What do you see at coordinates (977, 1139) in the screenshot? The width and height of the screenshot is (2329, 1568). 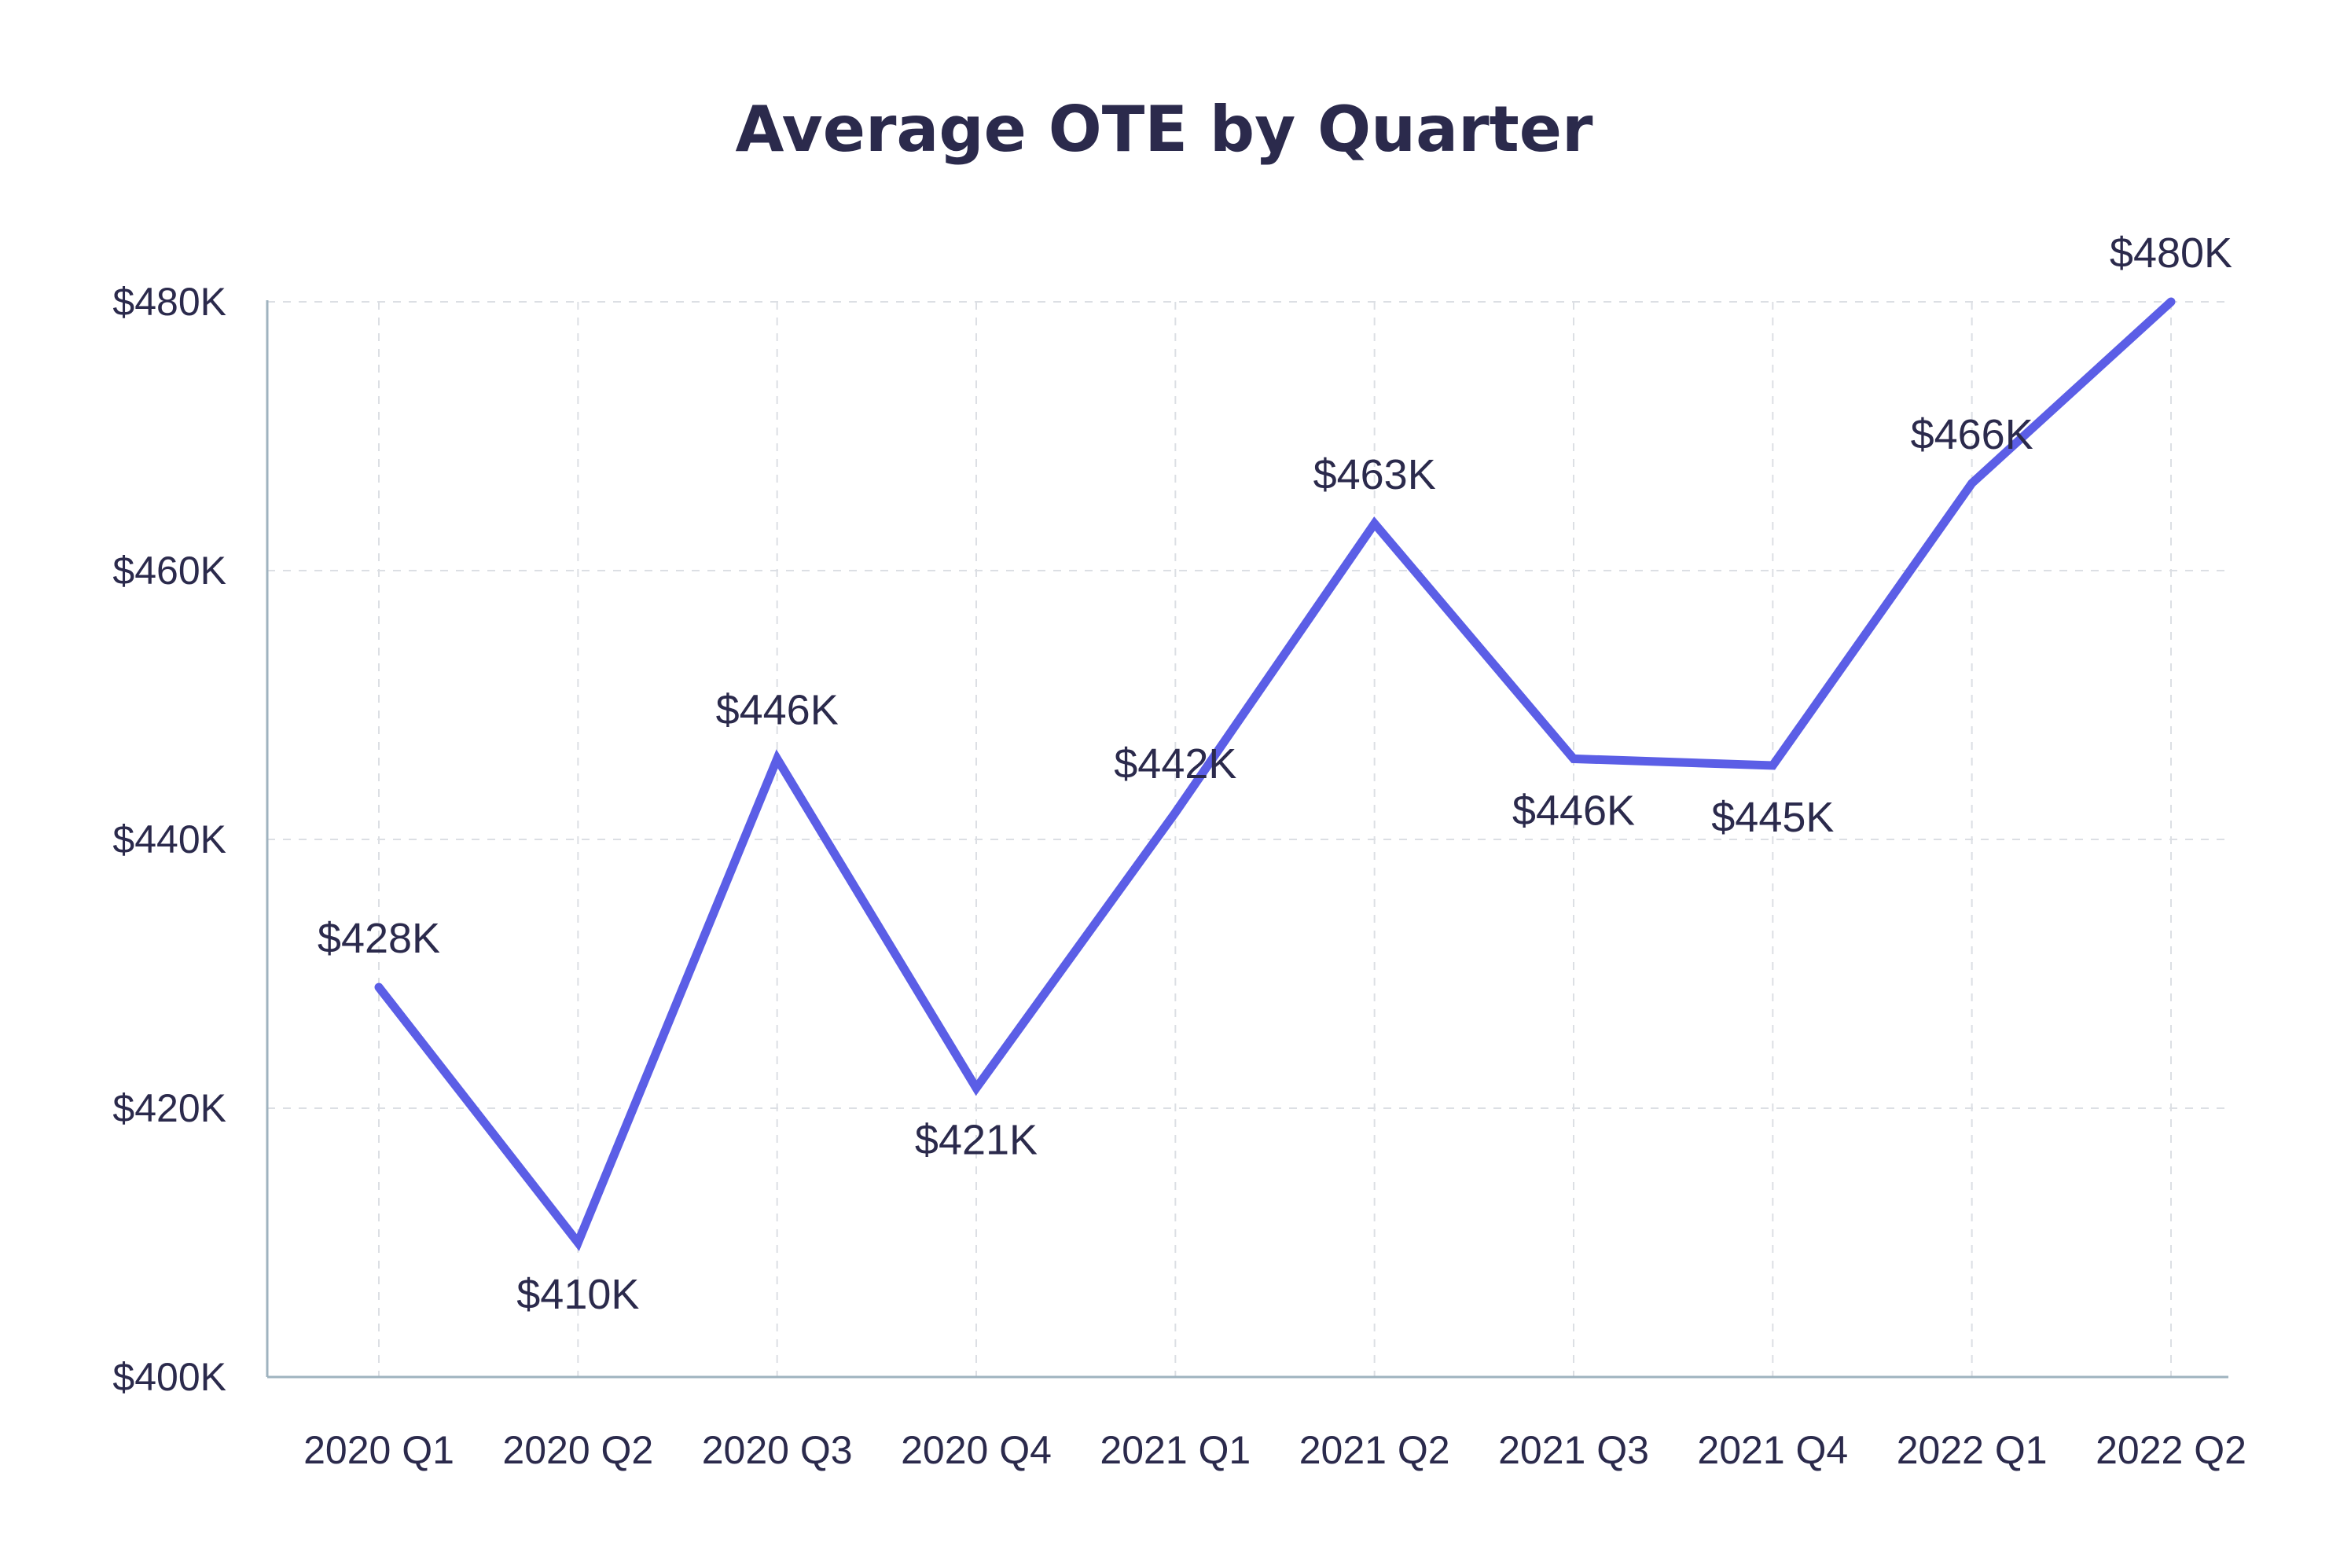 I see `data-label: $421K` at bounding box center [977, 1139].